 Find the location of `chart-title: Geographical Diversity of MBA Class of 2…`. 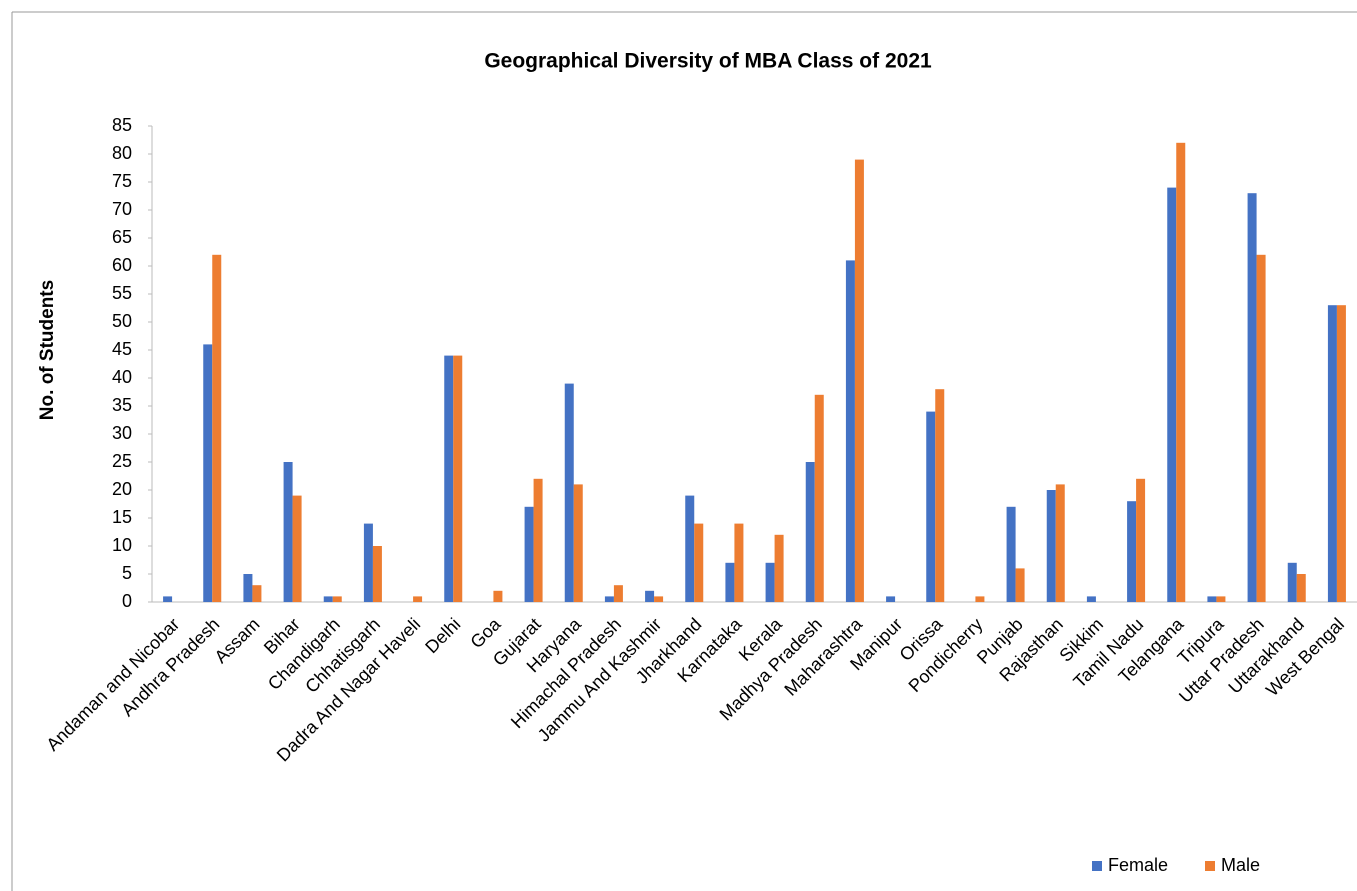

chart-title: Geographical Diversity of MBA Class of 2… is located at coordinates (708, 61).